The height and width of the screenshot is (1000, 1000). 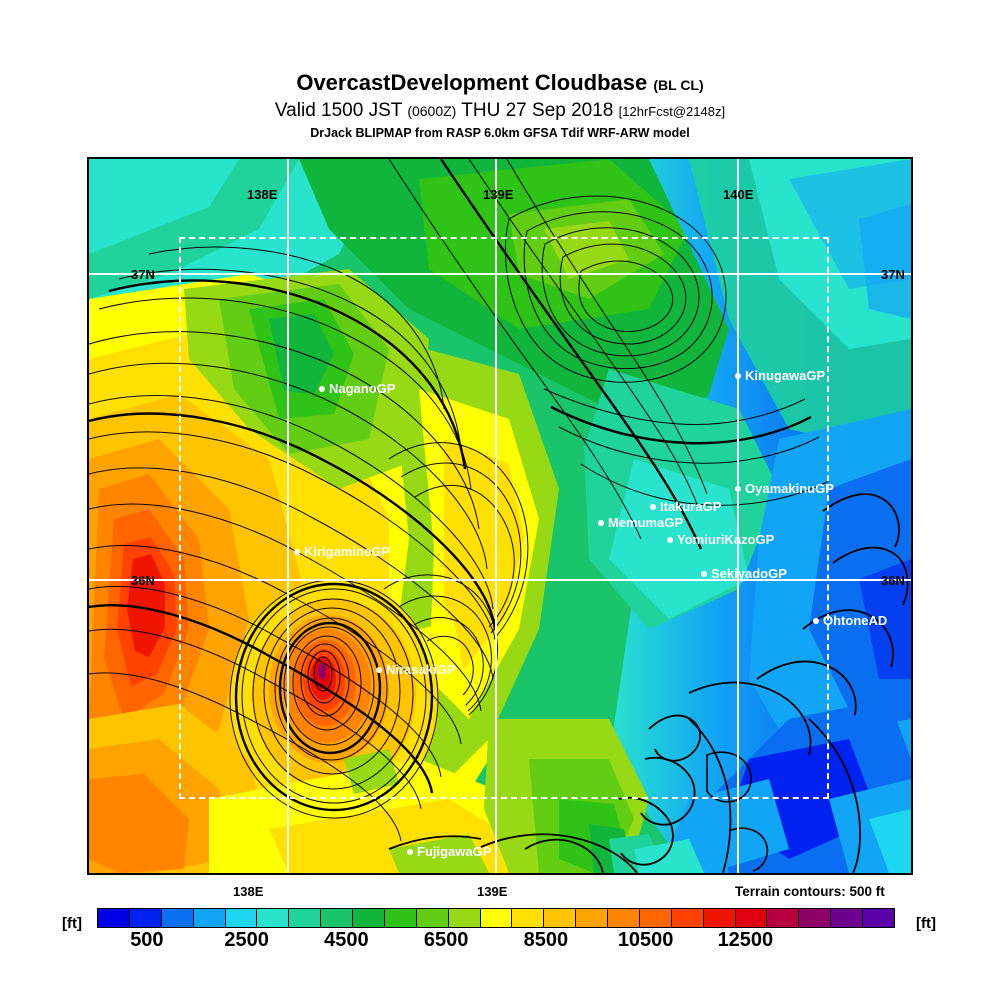 What do you see at coordinates (672, 111) in the screenshot?
I see `forecast-run-label: [12hrFcst@2148z]` at bounding box center [672, 111].